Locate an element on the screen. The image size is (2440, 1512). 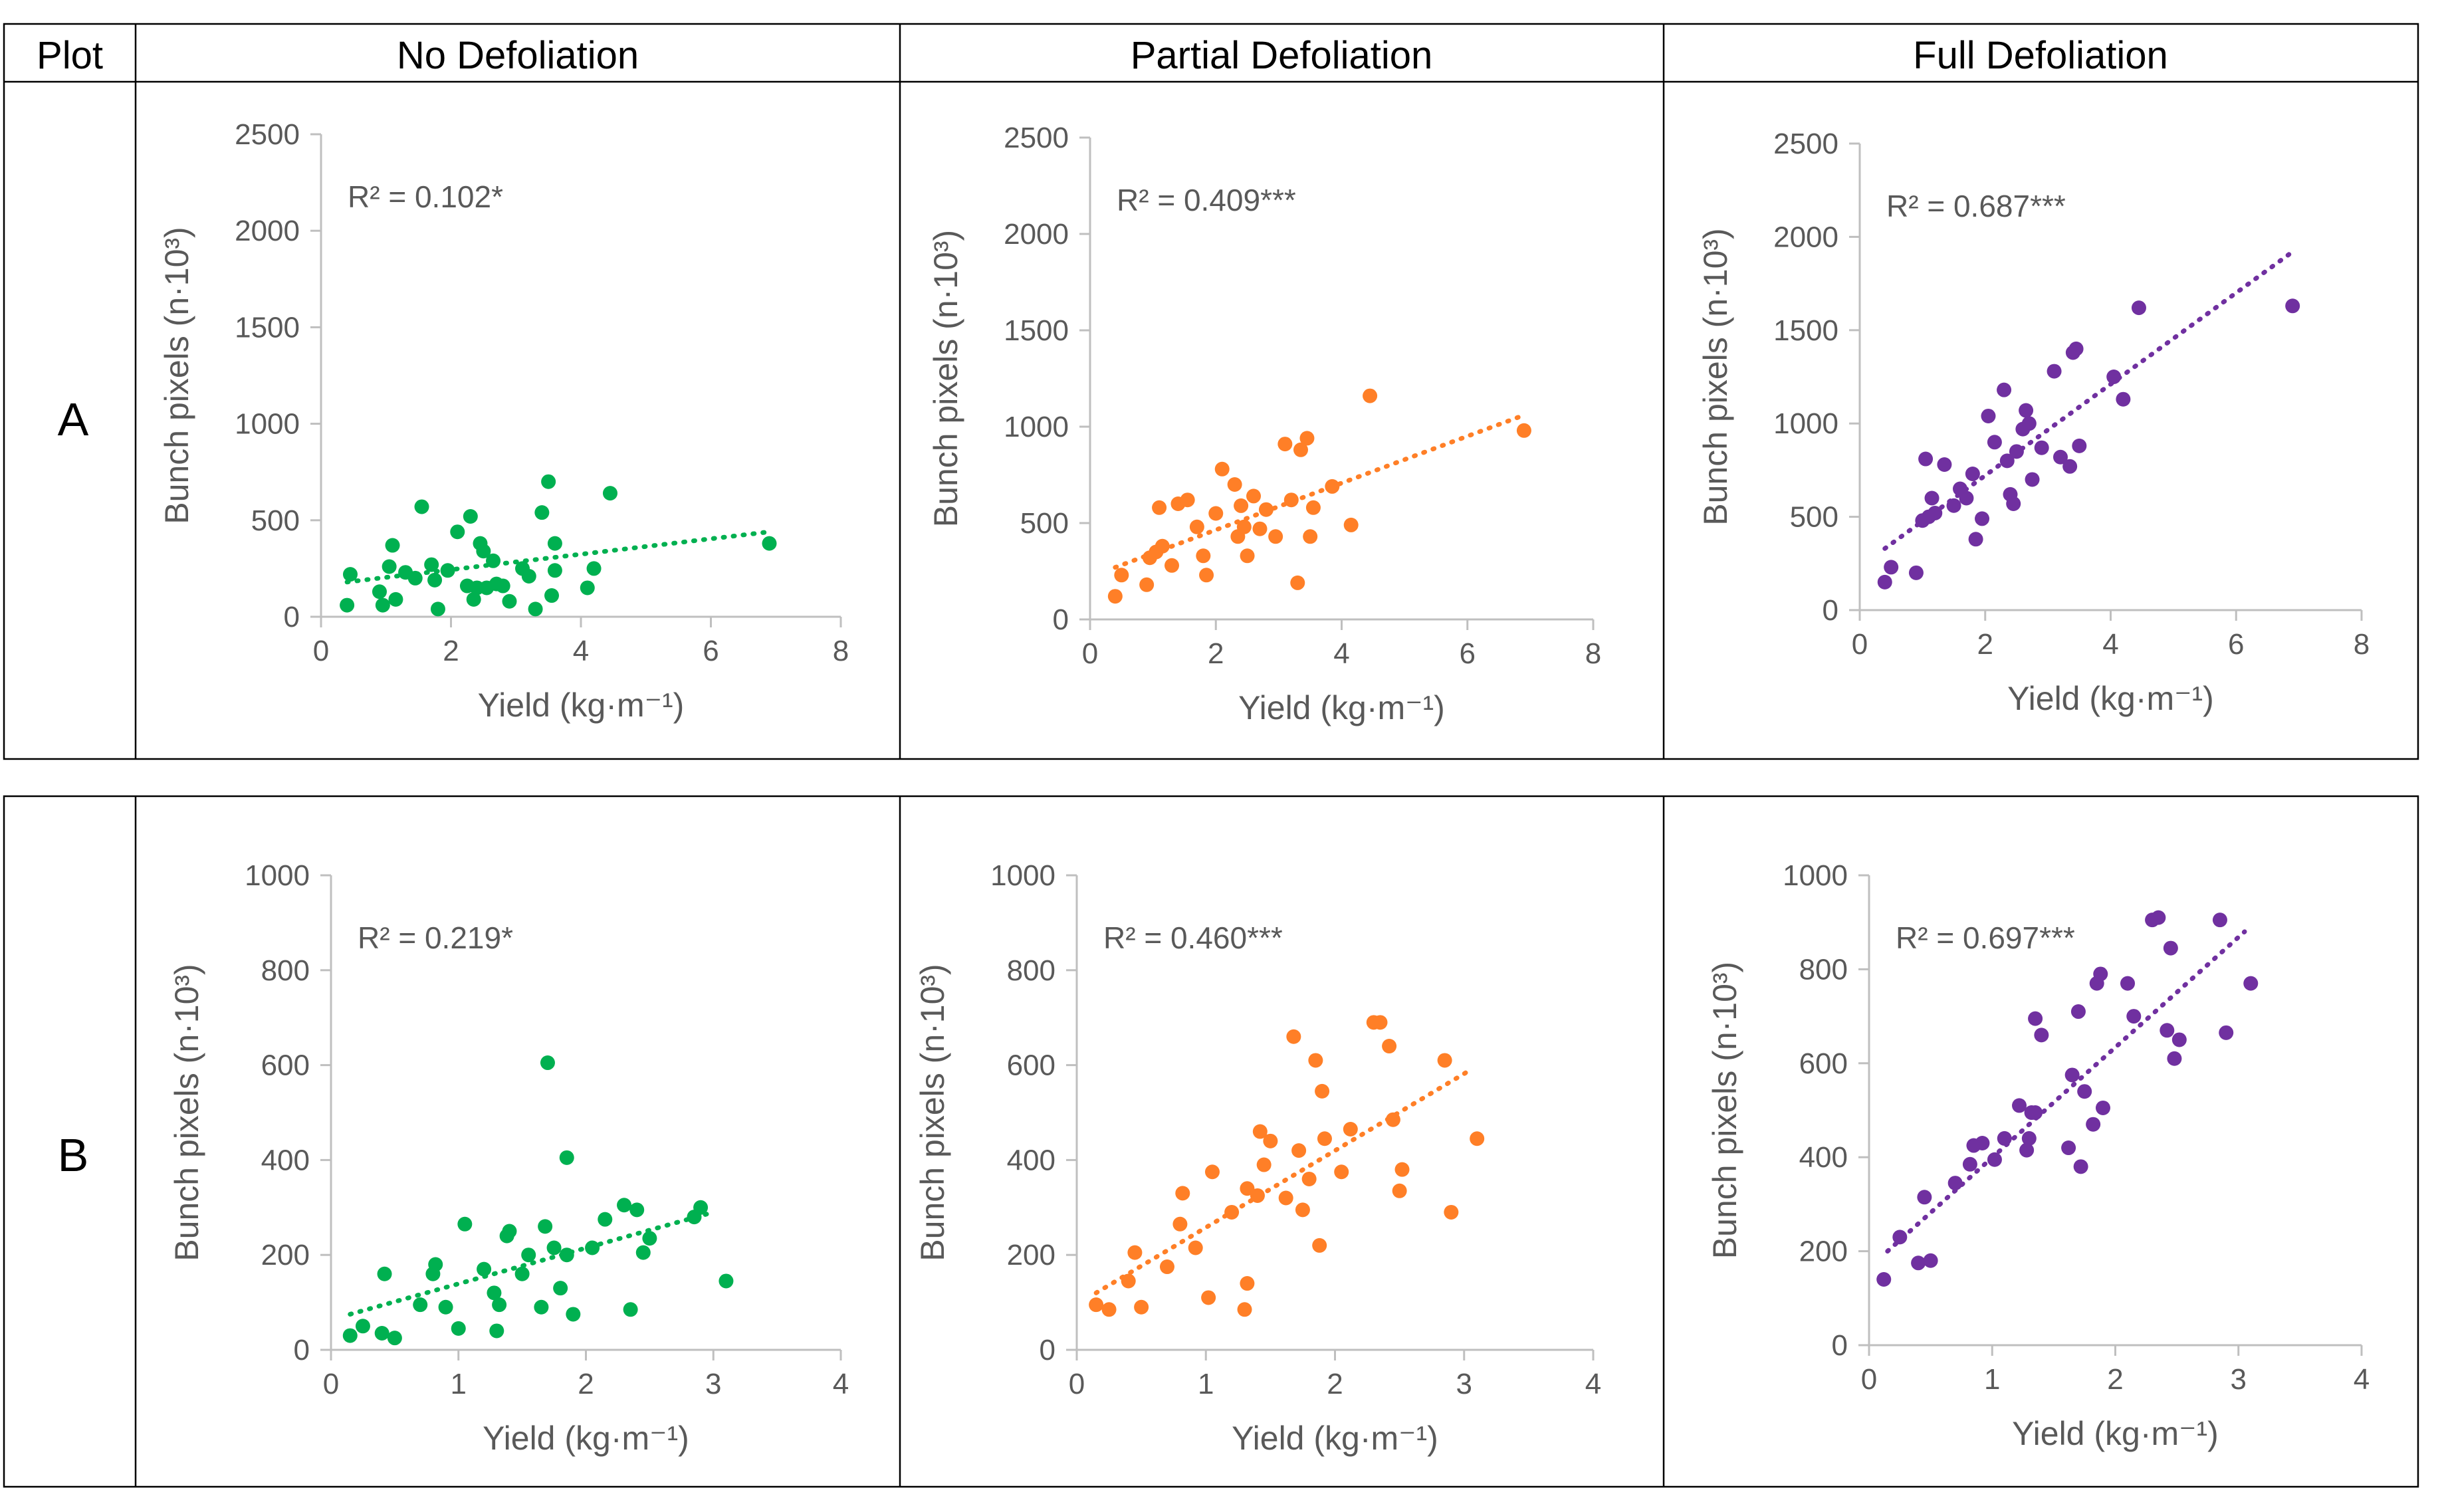
x-tick-label: 1 is located at coordinates (459, 1384).